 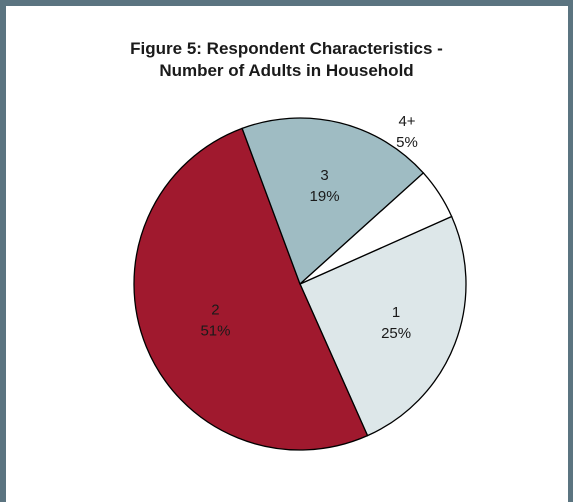 What do you see at coordinates (215, 309) in the screenshot?
I see `slice-category-label: 2` at bounding box center [215, 309].